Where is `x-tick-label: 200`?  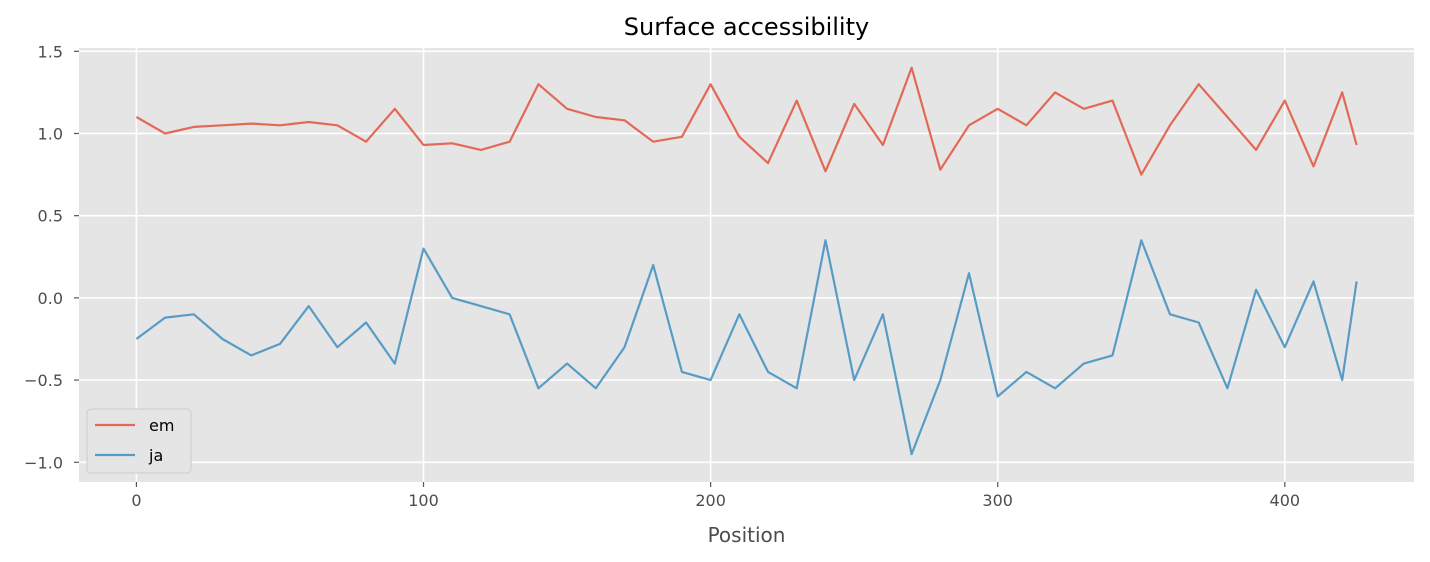
x-tick-label: 200 is located at coordinates (710, 500).